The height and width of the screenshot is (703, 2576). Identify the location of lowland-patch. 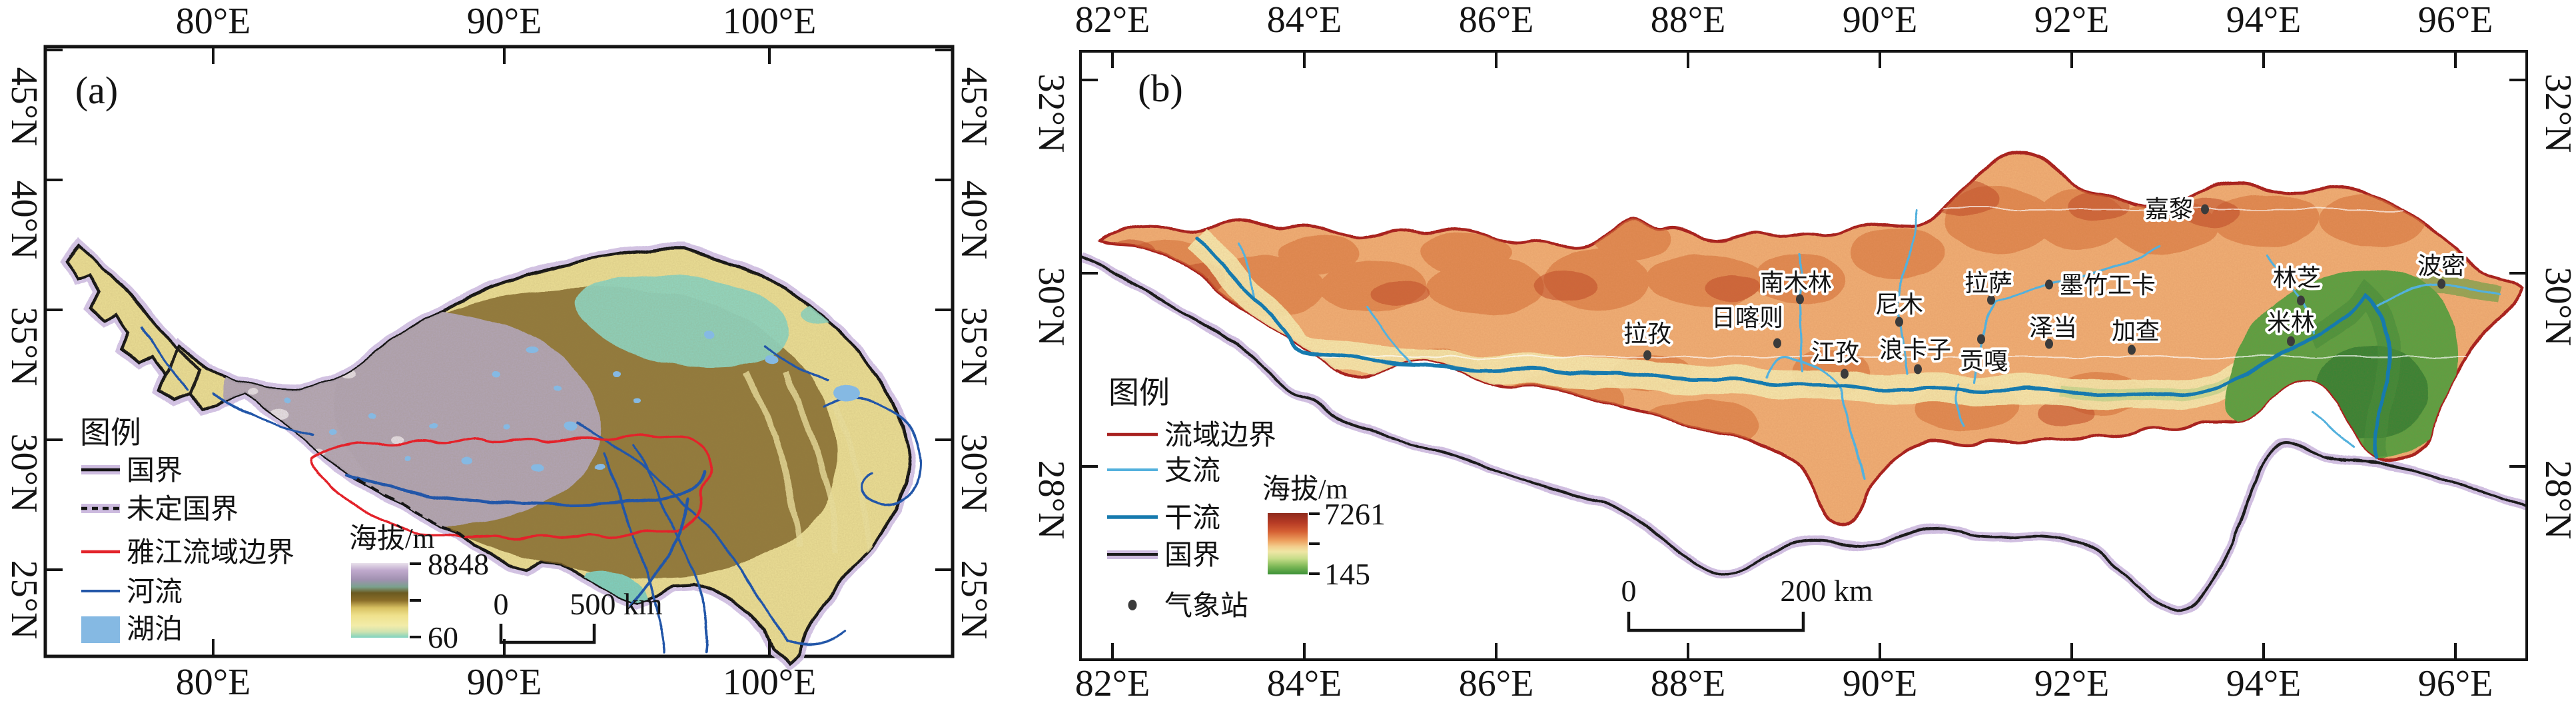
(906, 519).